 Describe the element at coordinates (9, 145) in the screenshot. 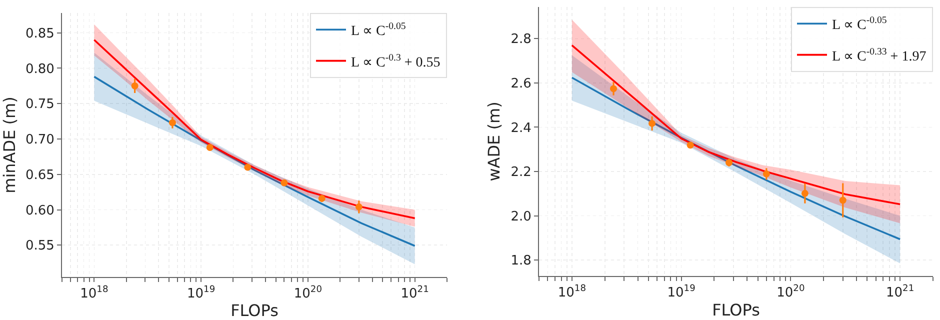

I see `y-axis-title: minADE (m)` at that location.